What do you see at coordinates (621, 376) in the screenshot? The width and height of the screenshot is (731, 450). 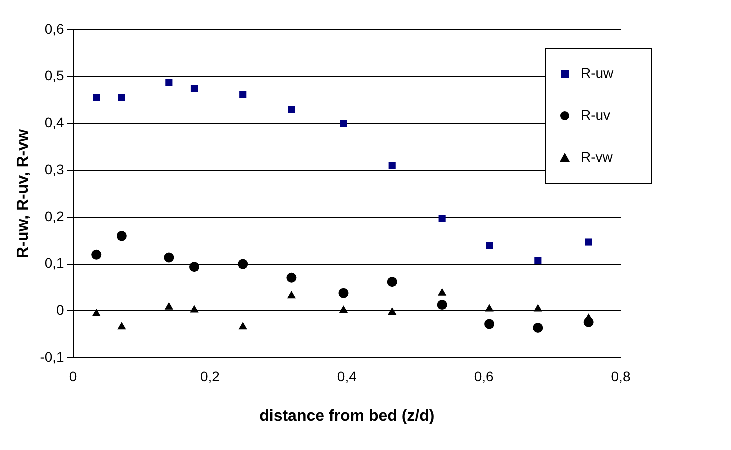 I see `x-tick-label: 0,8` at bounding box center [621, 376].